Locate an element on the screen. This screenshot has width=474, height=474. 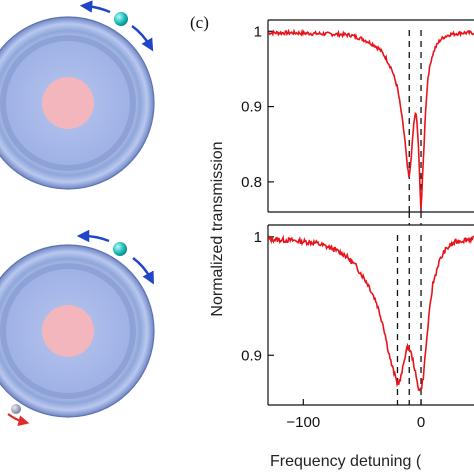
core-disk-top is located at coordinates (68, 103).